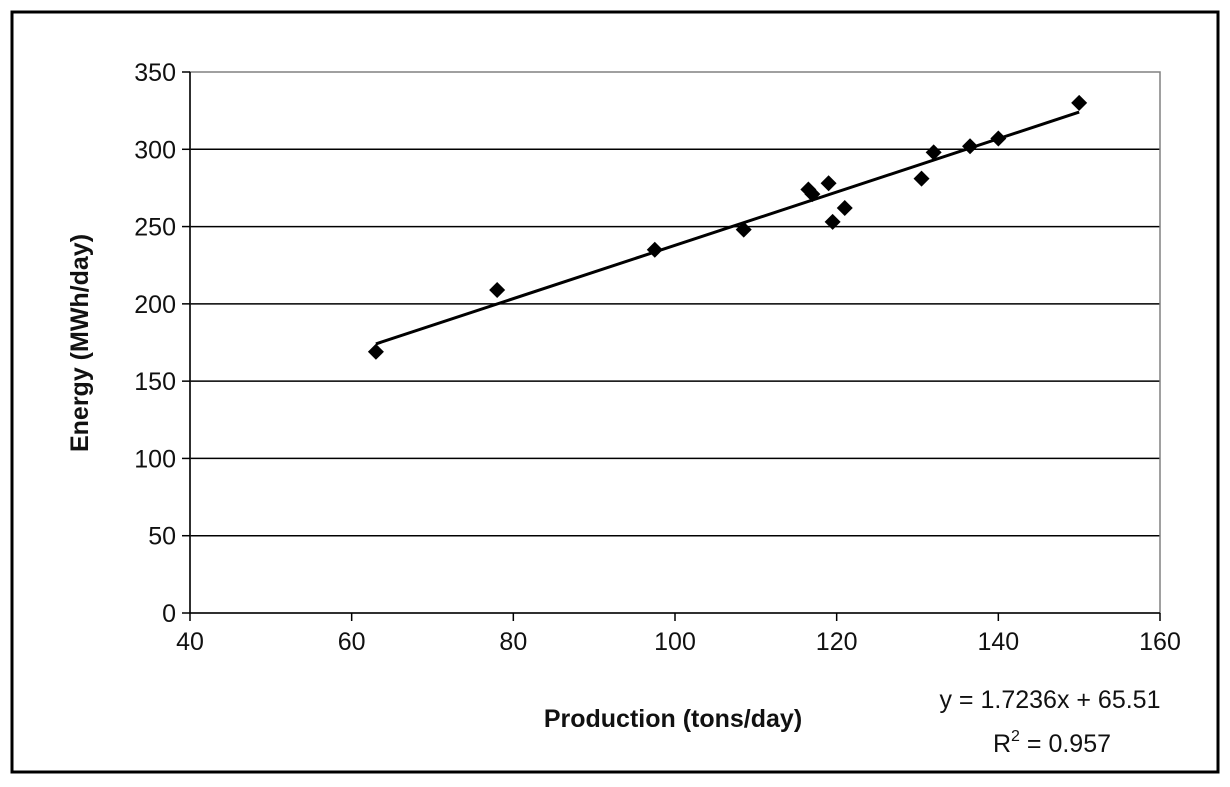 This screenshot has height=787, width=1230. Describe the element at coordinates (155, 150) in the screenshot. I see `y-tick-label-300: 300` at that location.